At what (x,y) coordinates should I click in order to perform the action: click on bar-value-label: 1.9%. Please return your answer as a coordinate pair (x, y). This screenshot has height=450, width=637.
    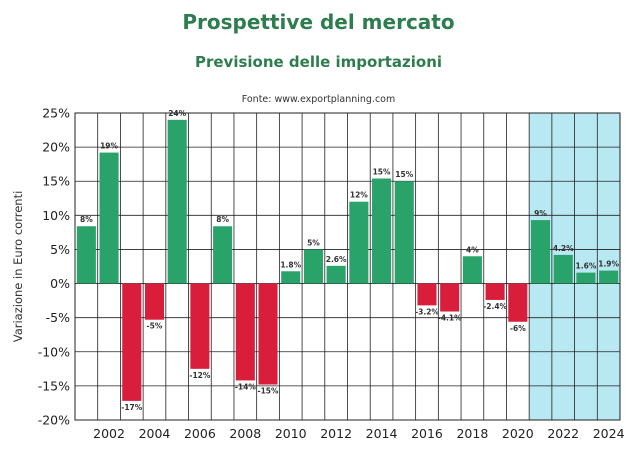
    Looking at the image, I should click on (608, 264).